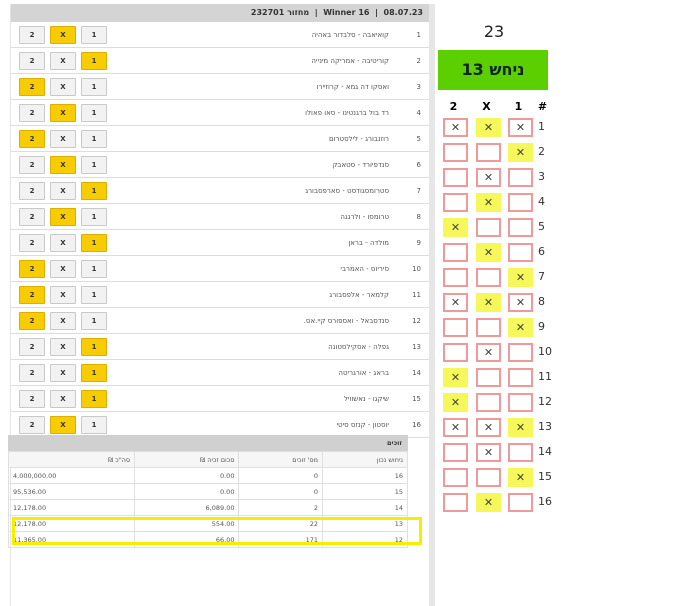  I want to click on header-num: #, so click(542, 106).